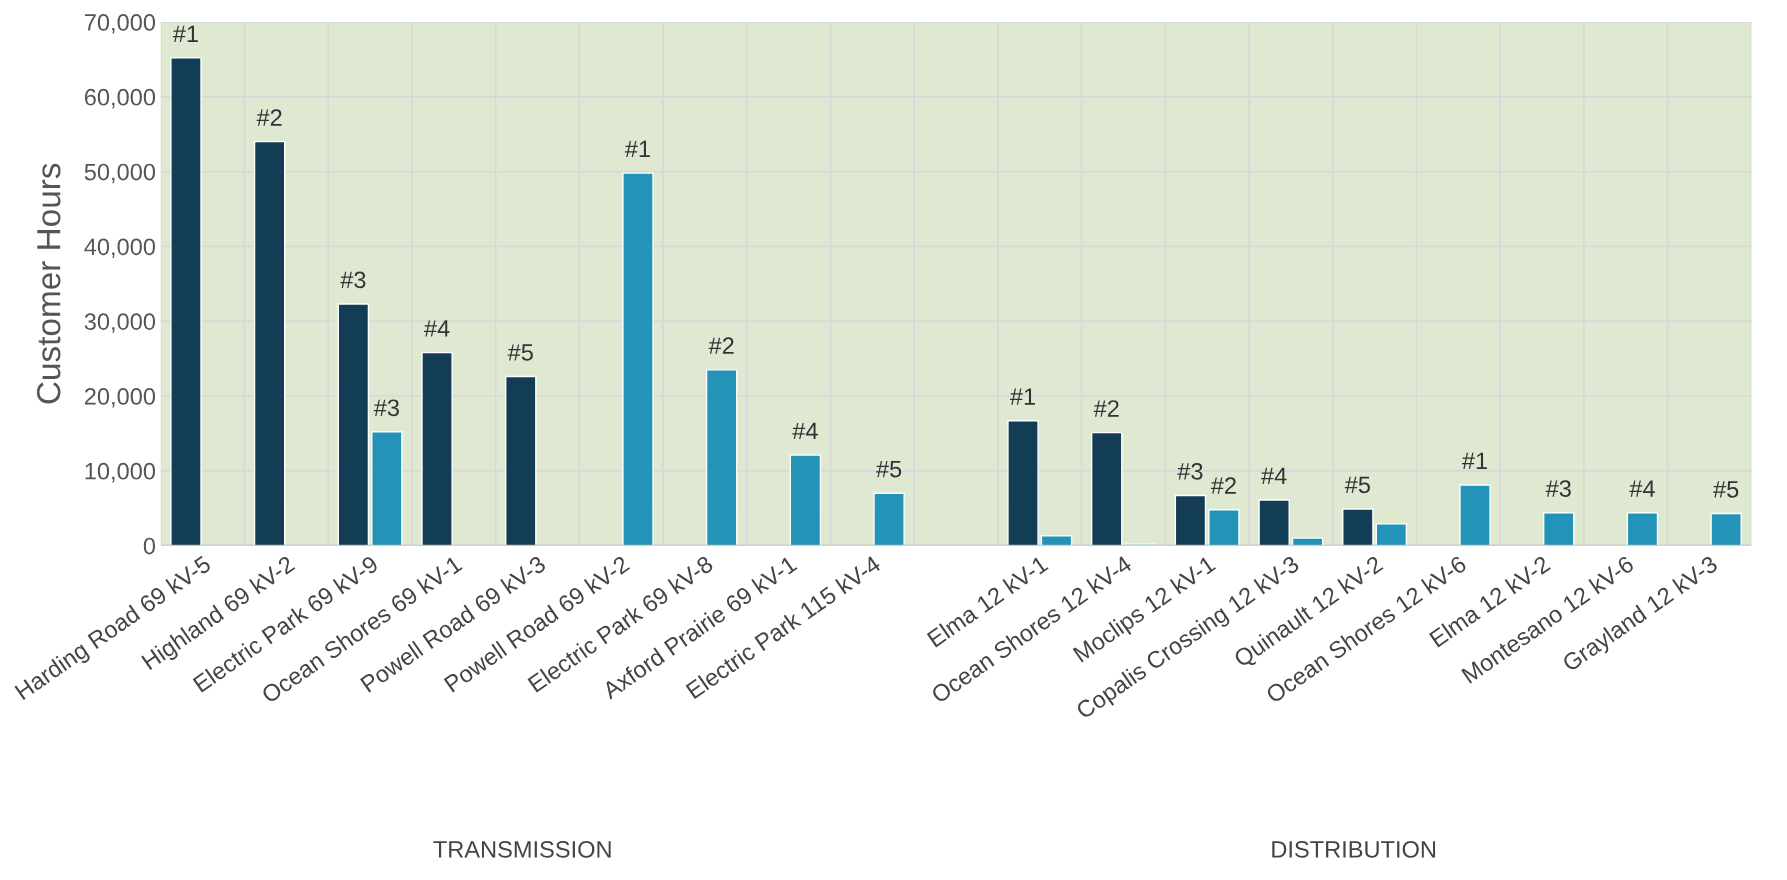 Image resolution: width=1787 pixels, height=880 pixels. What do you see at coordinates (120, 323) in the screenshot?
I see `y-tick-label: 30,000` at bounding box center [120, 323].